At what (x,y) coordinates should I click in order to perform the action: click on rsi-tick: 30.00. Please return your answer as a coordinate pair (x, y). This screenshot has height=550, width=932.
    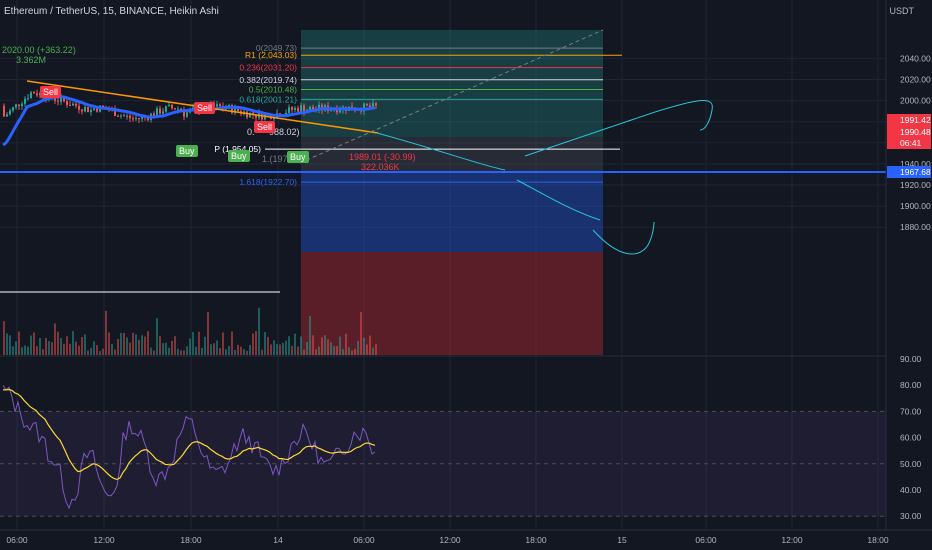
    Looking at the image, I should click on (911, 516).